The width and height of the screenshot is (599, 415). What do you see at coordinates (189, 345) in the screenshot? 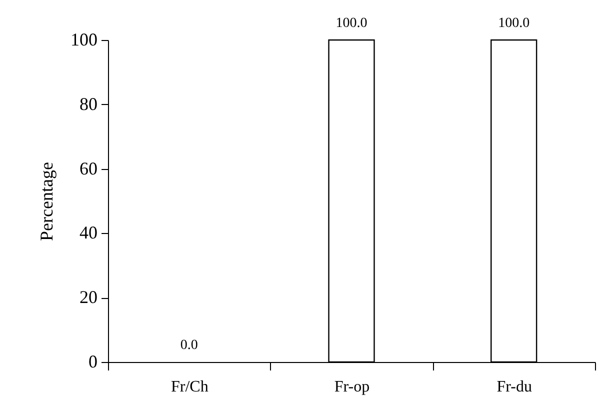
I see `data-label: 0.0` at bounding box center [189, 345].